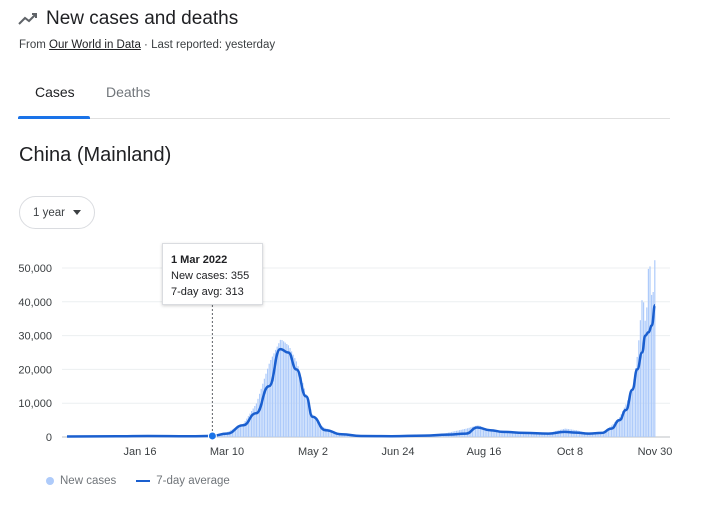 The image size is (705, 516). Describe the element at coordinates (34, 45) in the screenshot. I see `source-prefix: From` at that location.